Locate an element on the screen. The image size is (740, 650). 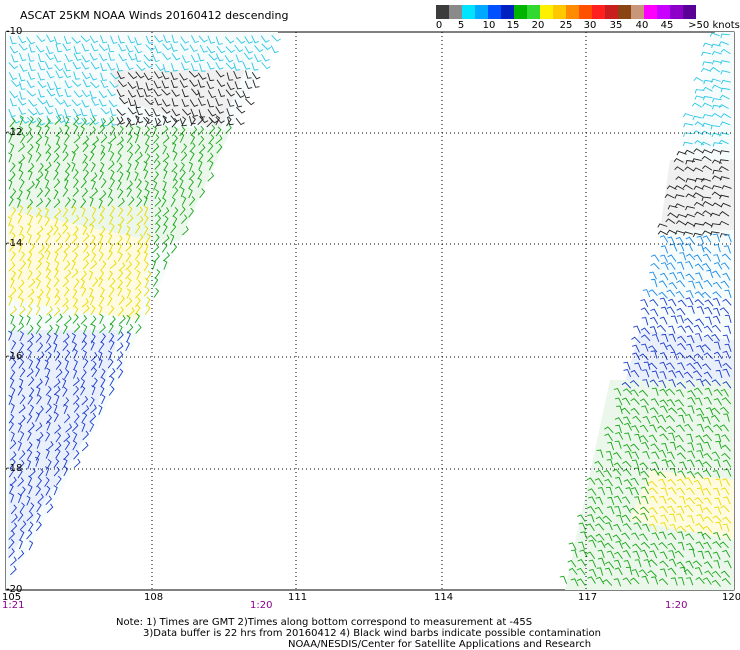
colorbar-label: >50 knots is located at coordinates (714, 25).